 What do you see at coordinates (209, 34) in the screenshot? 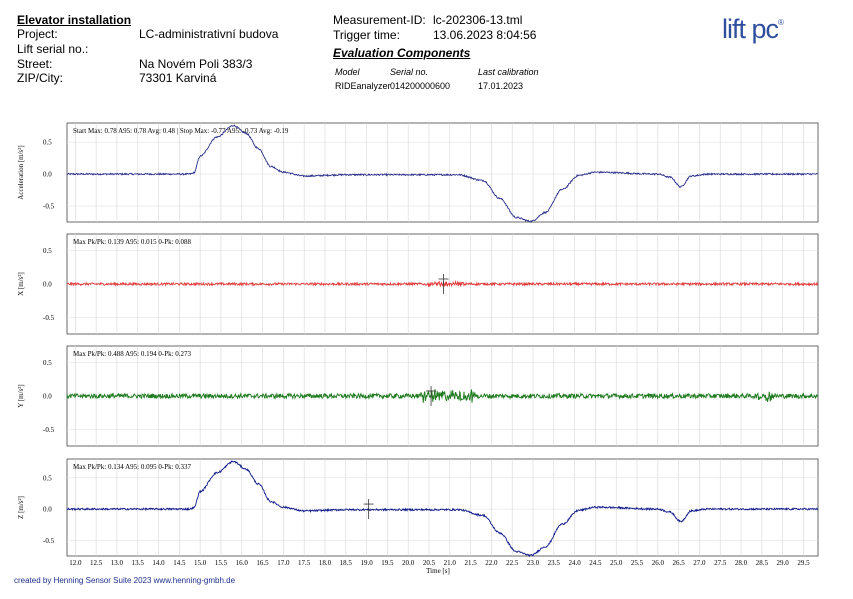
I see `project-value: LC-administrativní budova` at bounding box center [209, 34].